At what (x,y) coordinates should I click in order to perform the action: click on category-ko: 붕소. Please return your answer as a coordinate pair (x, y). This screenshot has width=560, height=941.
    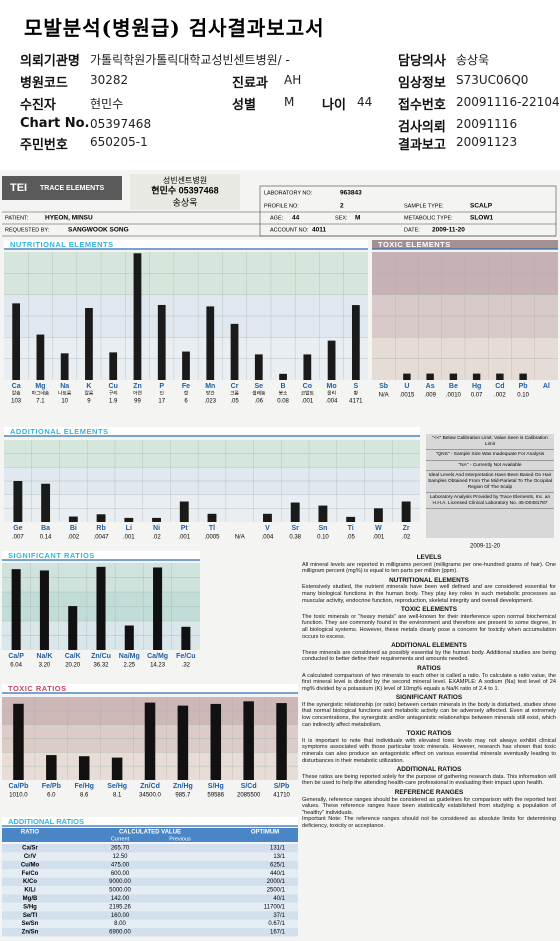
    Looking at the image, I should click on (283, 393).